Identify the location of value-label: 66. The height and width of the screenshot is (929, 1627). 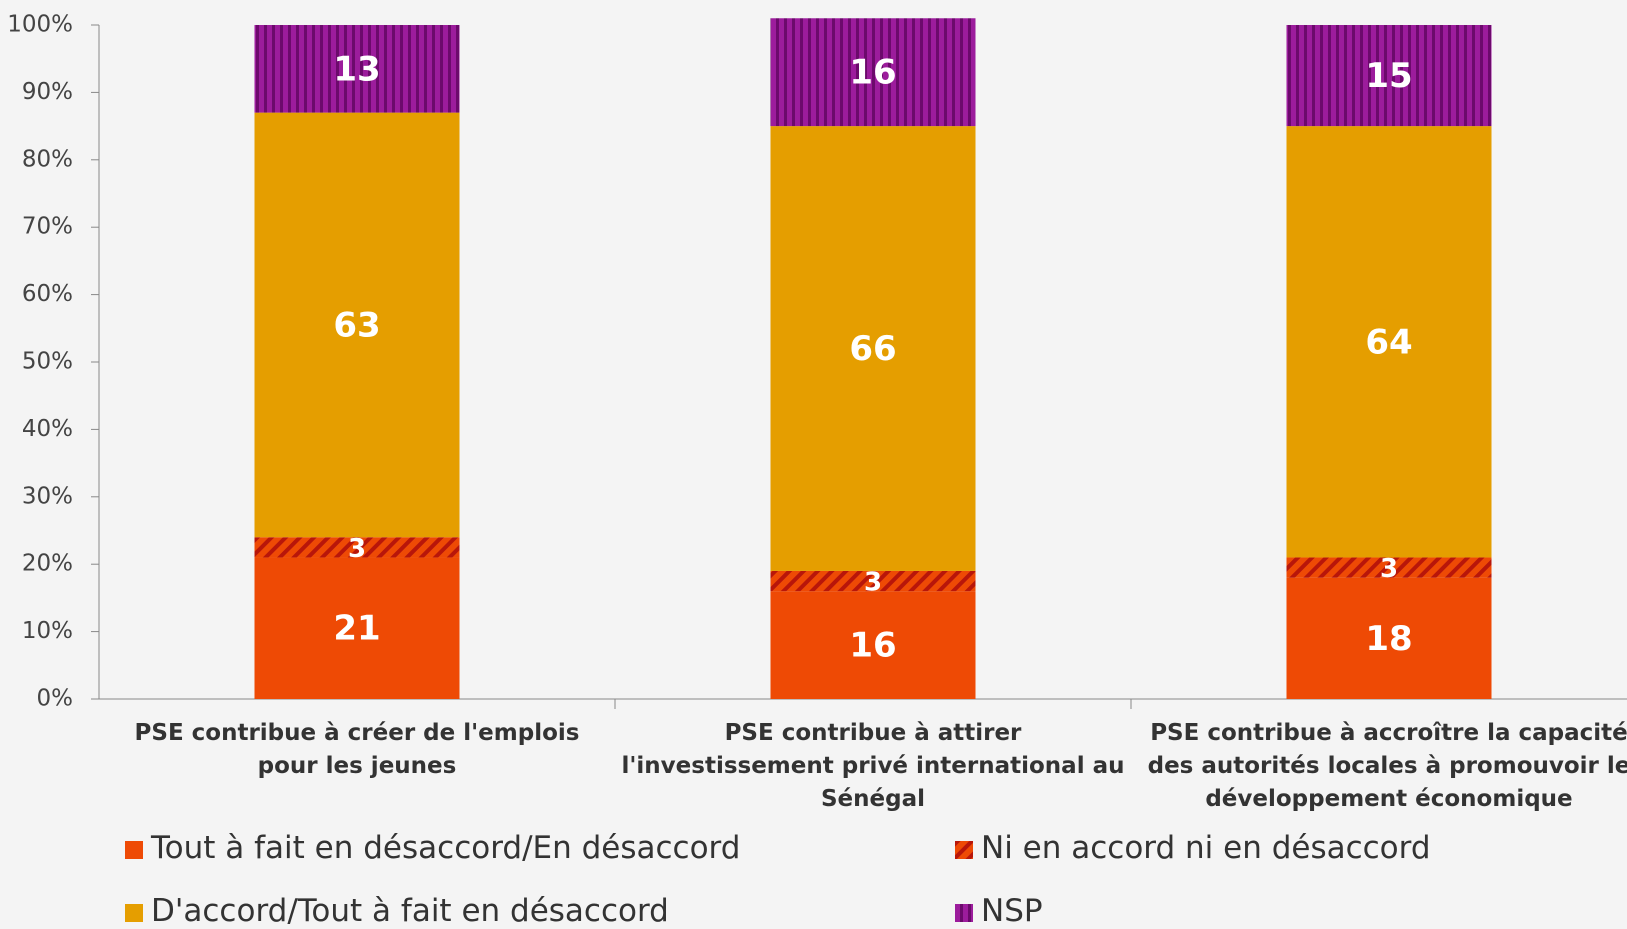
(872, 349).